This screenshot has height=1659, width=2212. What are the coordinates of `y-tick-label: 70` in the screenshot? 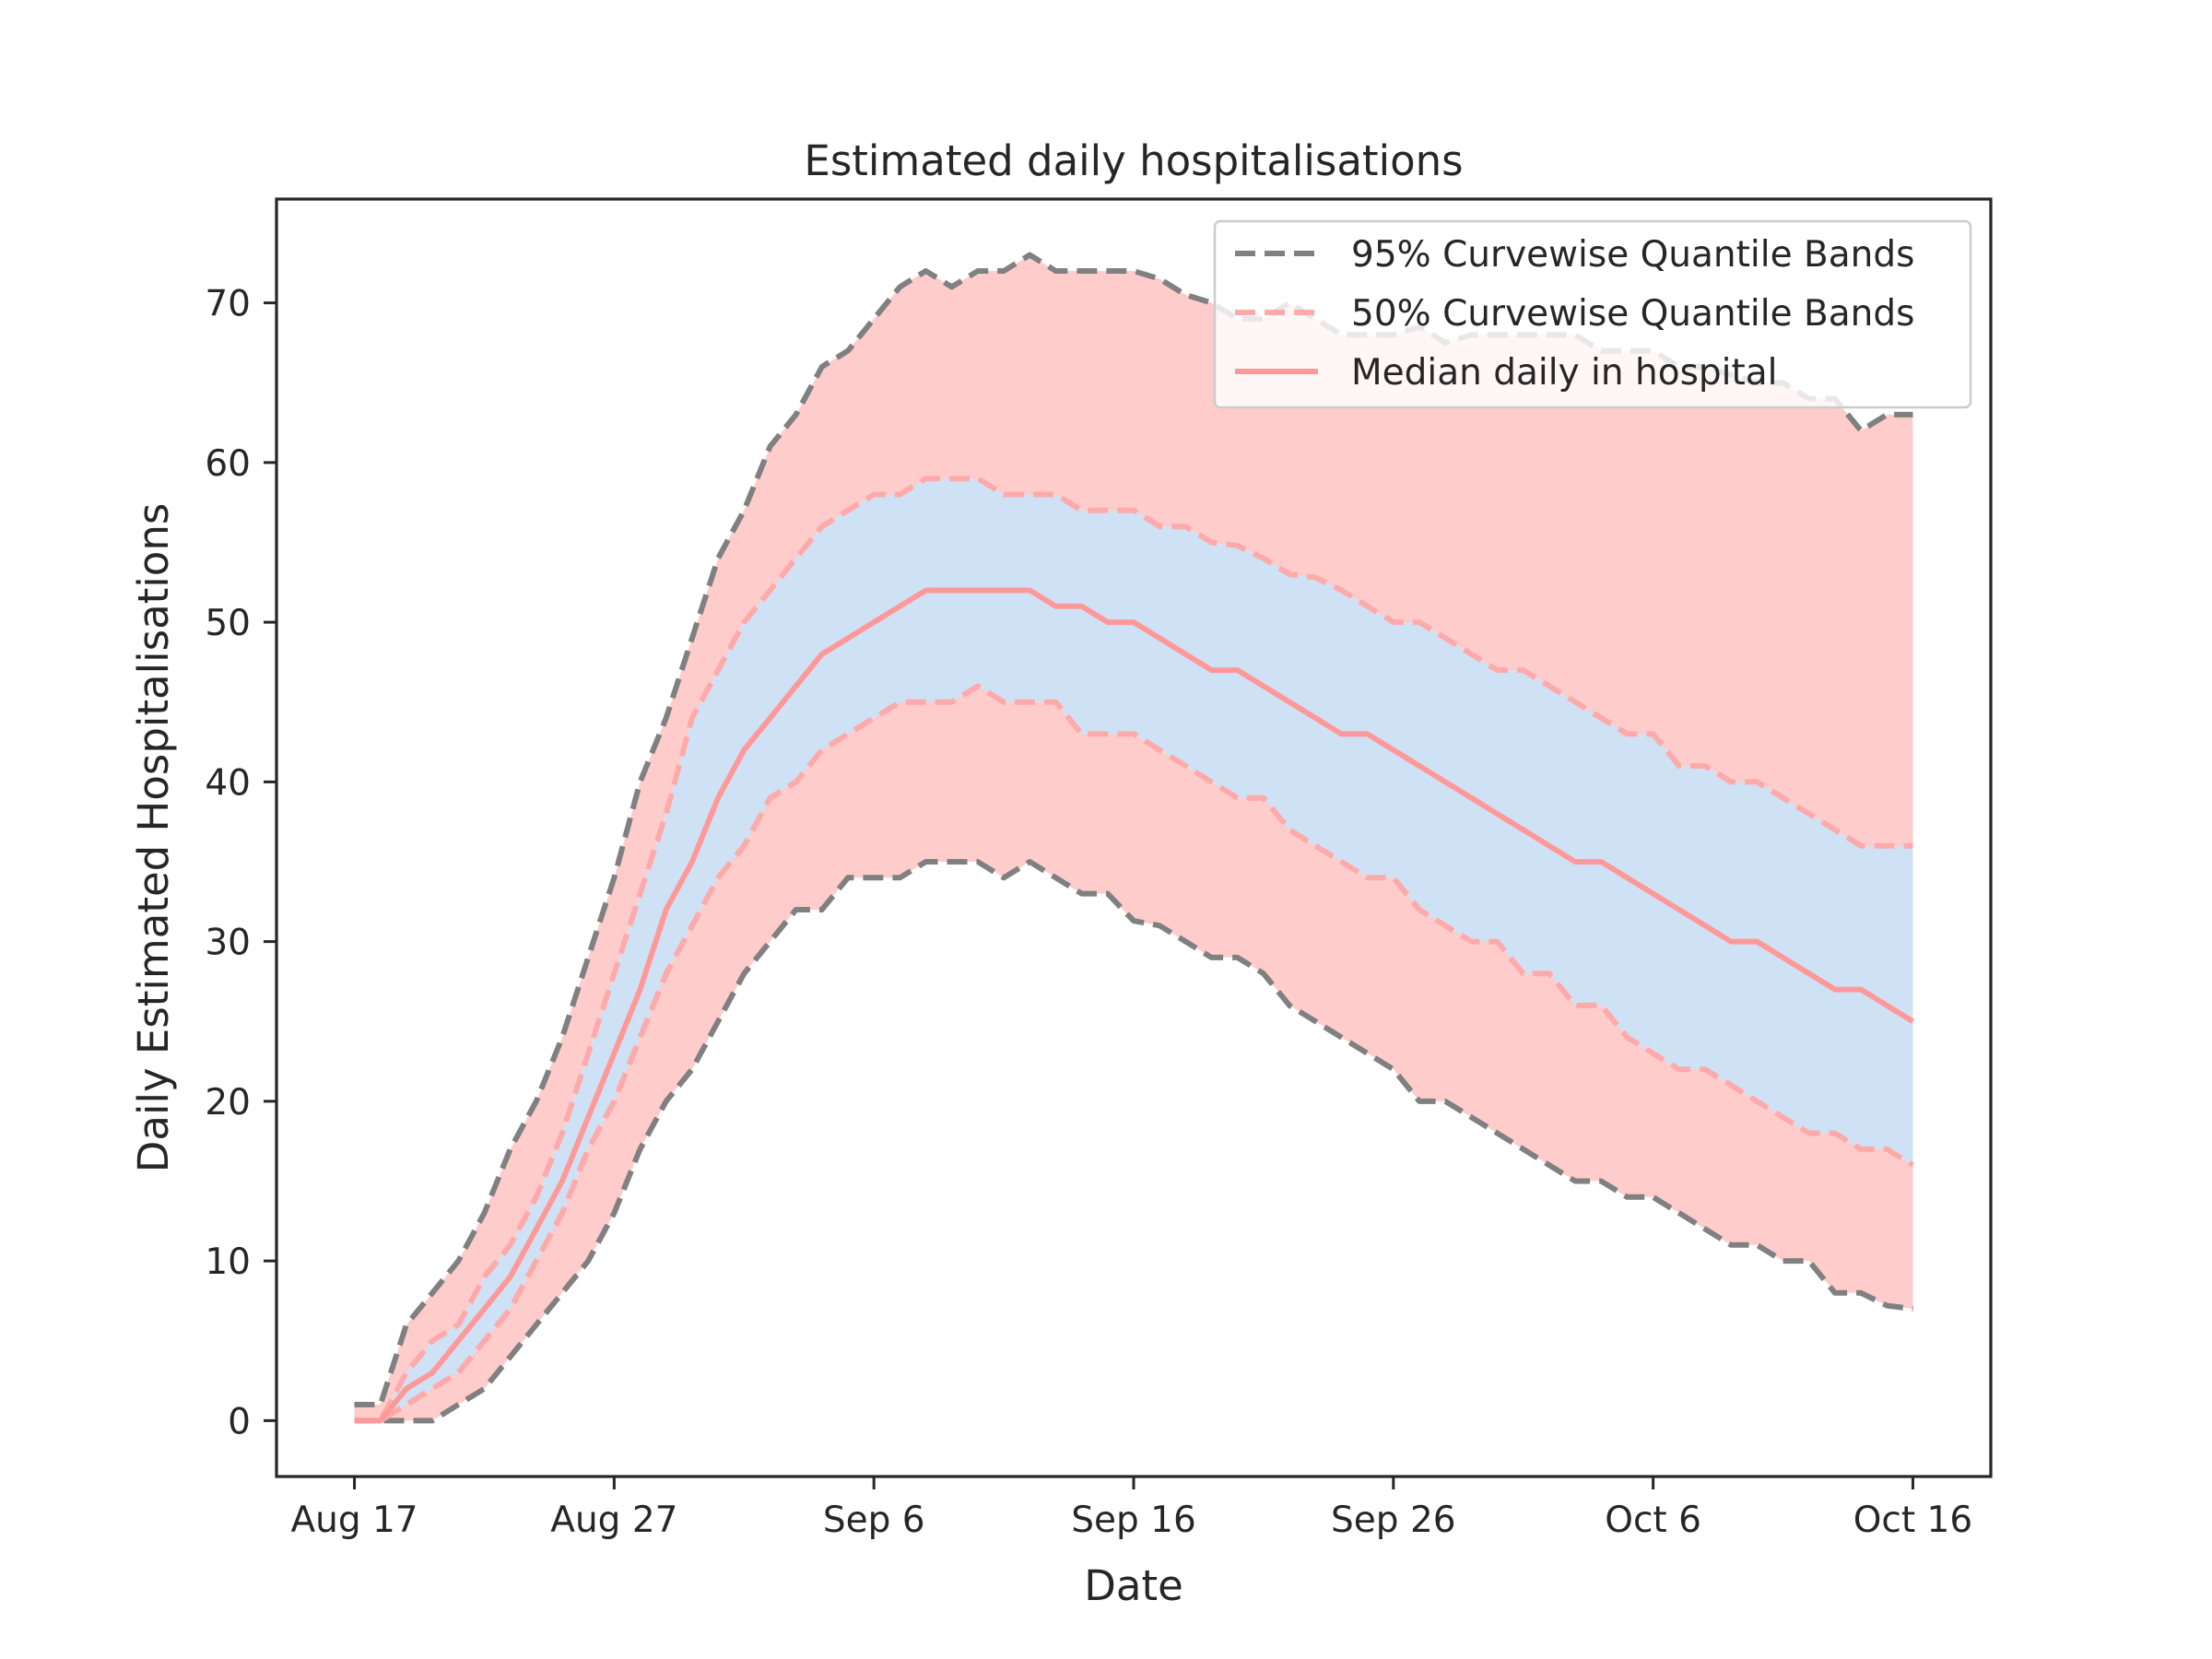 It's located at (228, 304).